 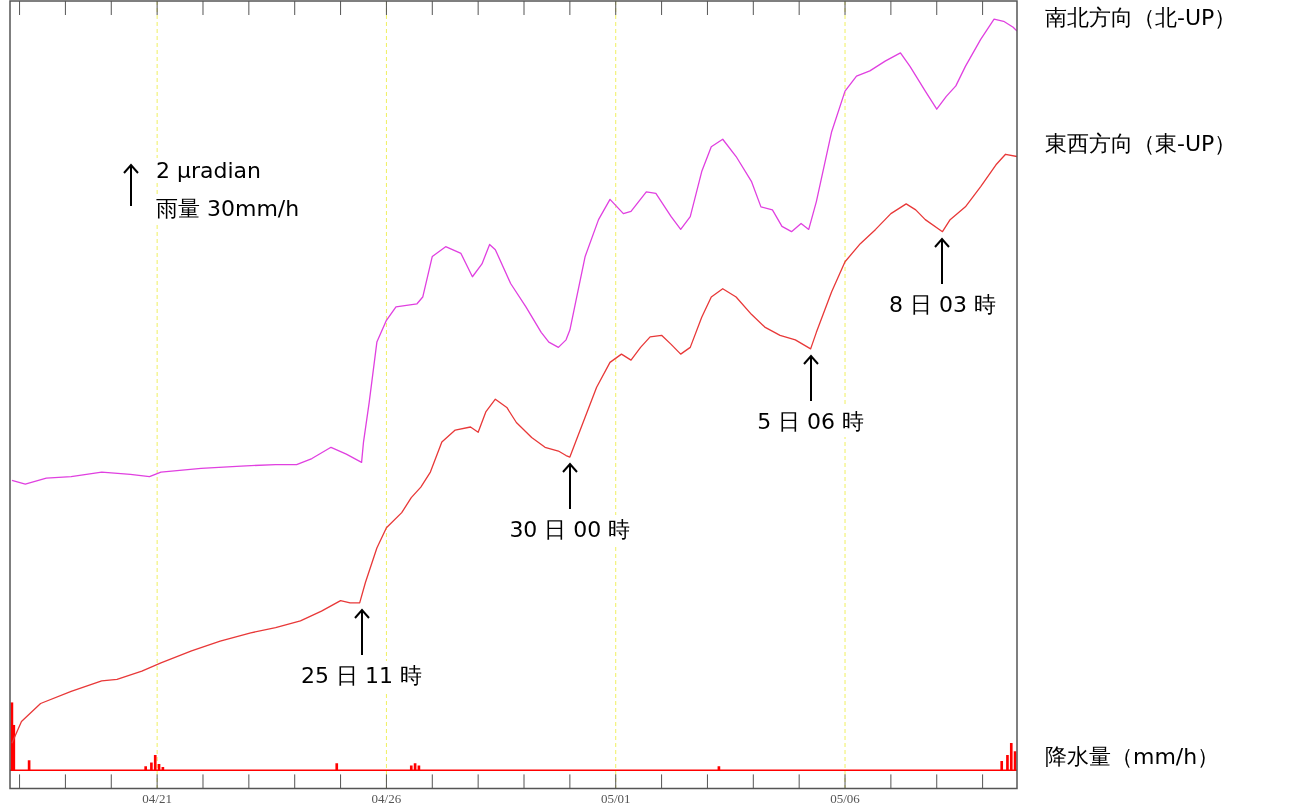 I want to click on x-tick-label: 05/01, so click(x=615, y=798).